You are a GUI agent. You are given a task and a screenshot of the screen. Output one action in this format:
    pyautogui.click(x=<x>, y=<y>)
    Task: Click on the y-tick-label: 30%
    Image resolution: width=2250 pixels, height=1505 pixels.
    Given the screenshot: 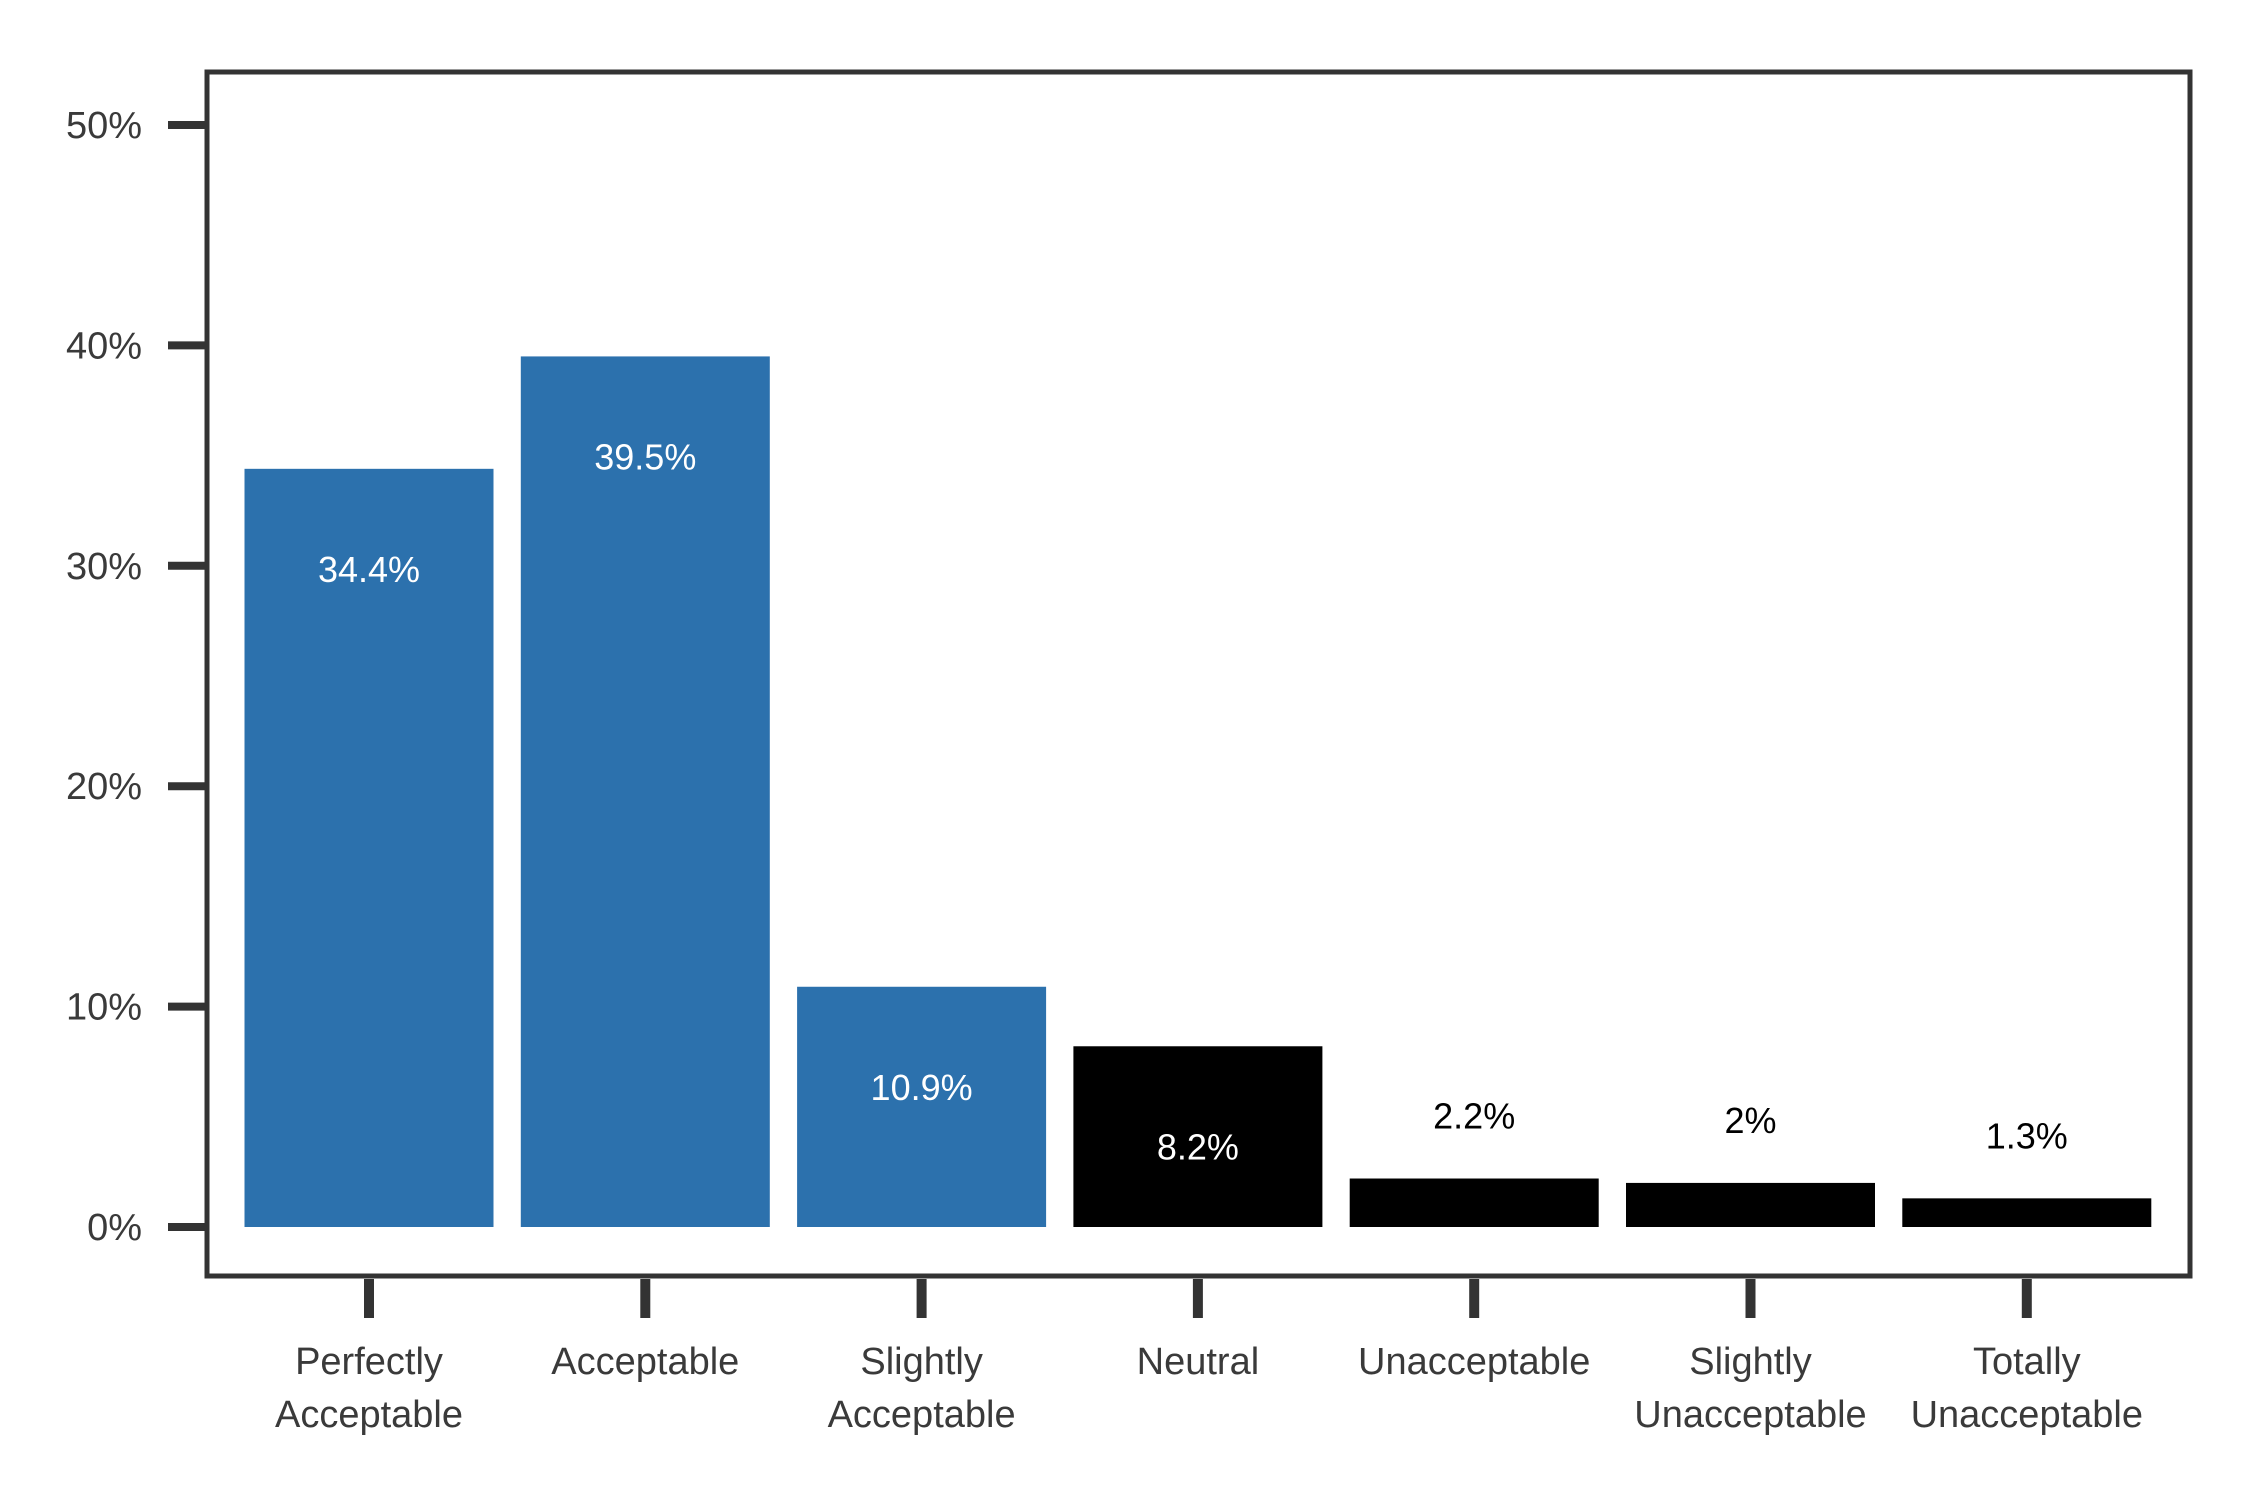 What is the action you would take?
    pyautogui.click(x=104, y=567)
    